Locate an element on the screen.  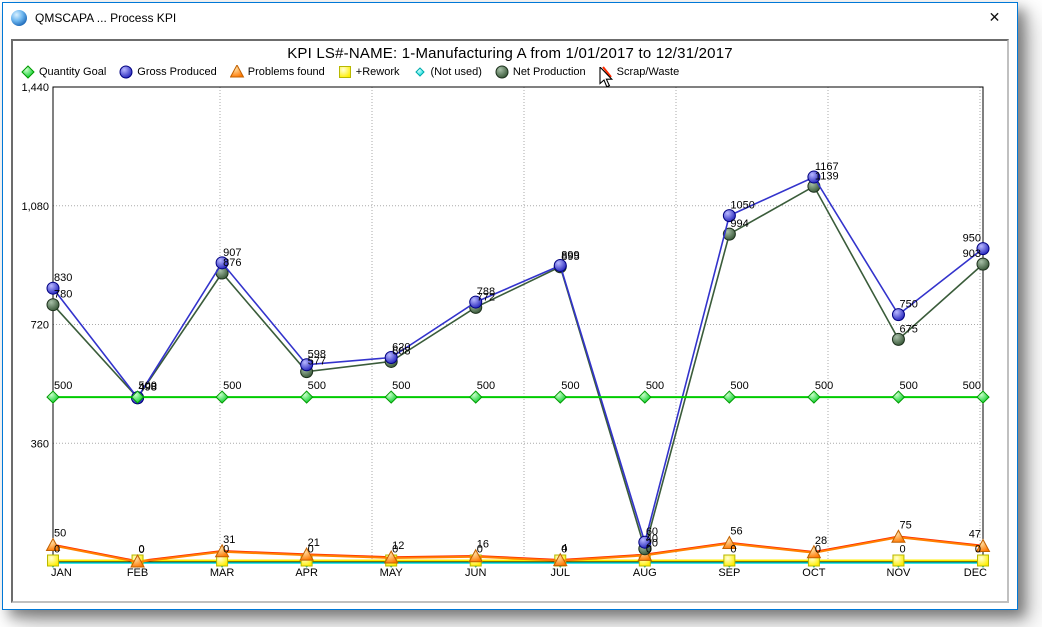
series-goal is located at coordinates (518, 397).